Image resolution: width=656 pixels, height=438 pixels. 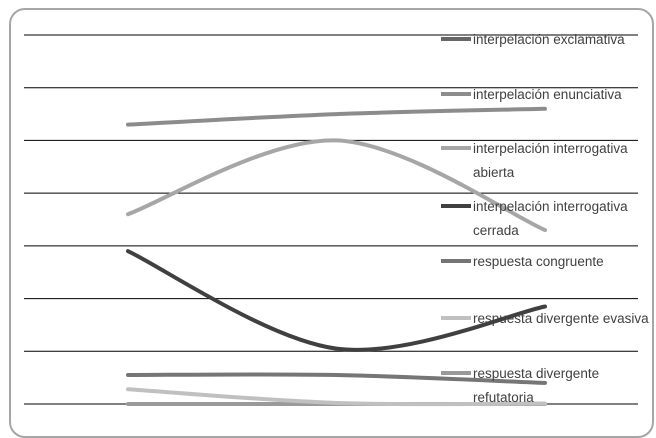 What do you see at coordinates (496, 230) in the screenshot?
I see `legend-label: cerrada` at bounding box center [496, 230].